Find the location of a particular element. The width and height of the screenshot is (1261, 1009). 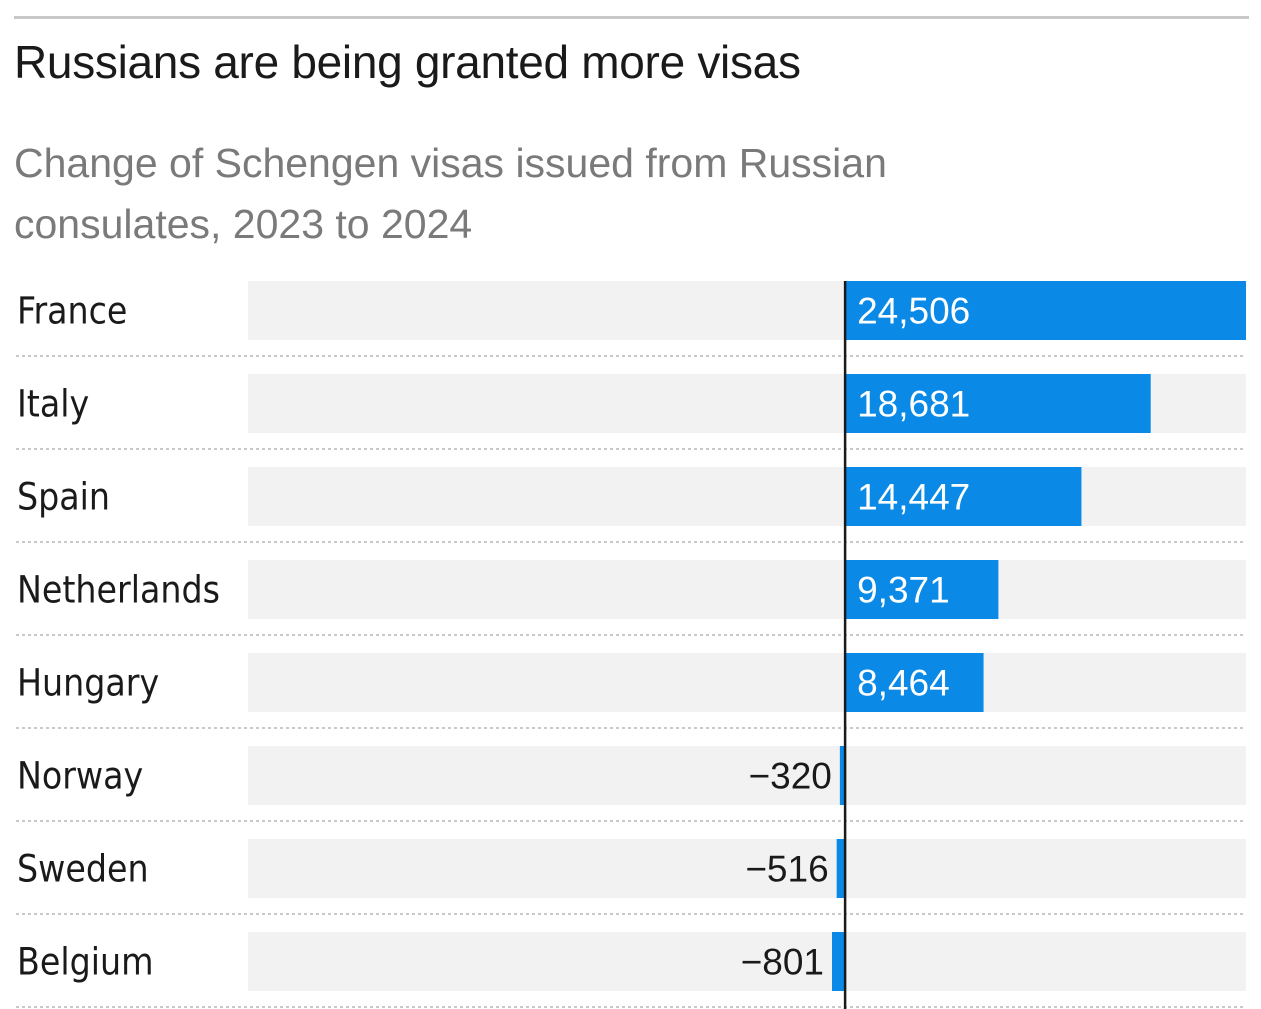

data-label: 24,506 is located at coordinates (913, 311).